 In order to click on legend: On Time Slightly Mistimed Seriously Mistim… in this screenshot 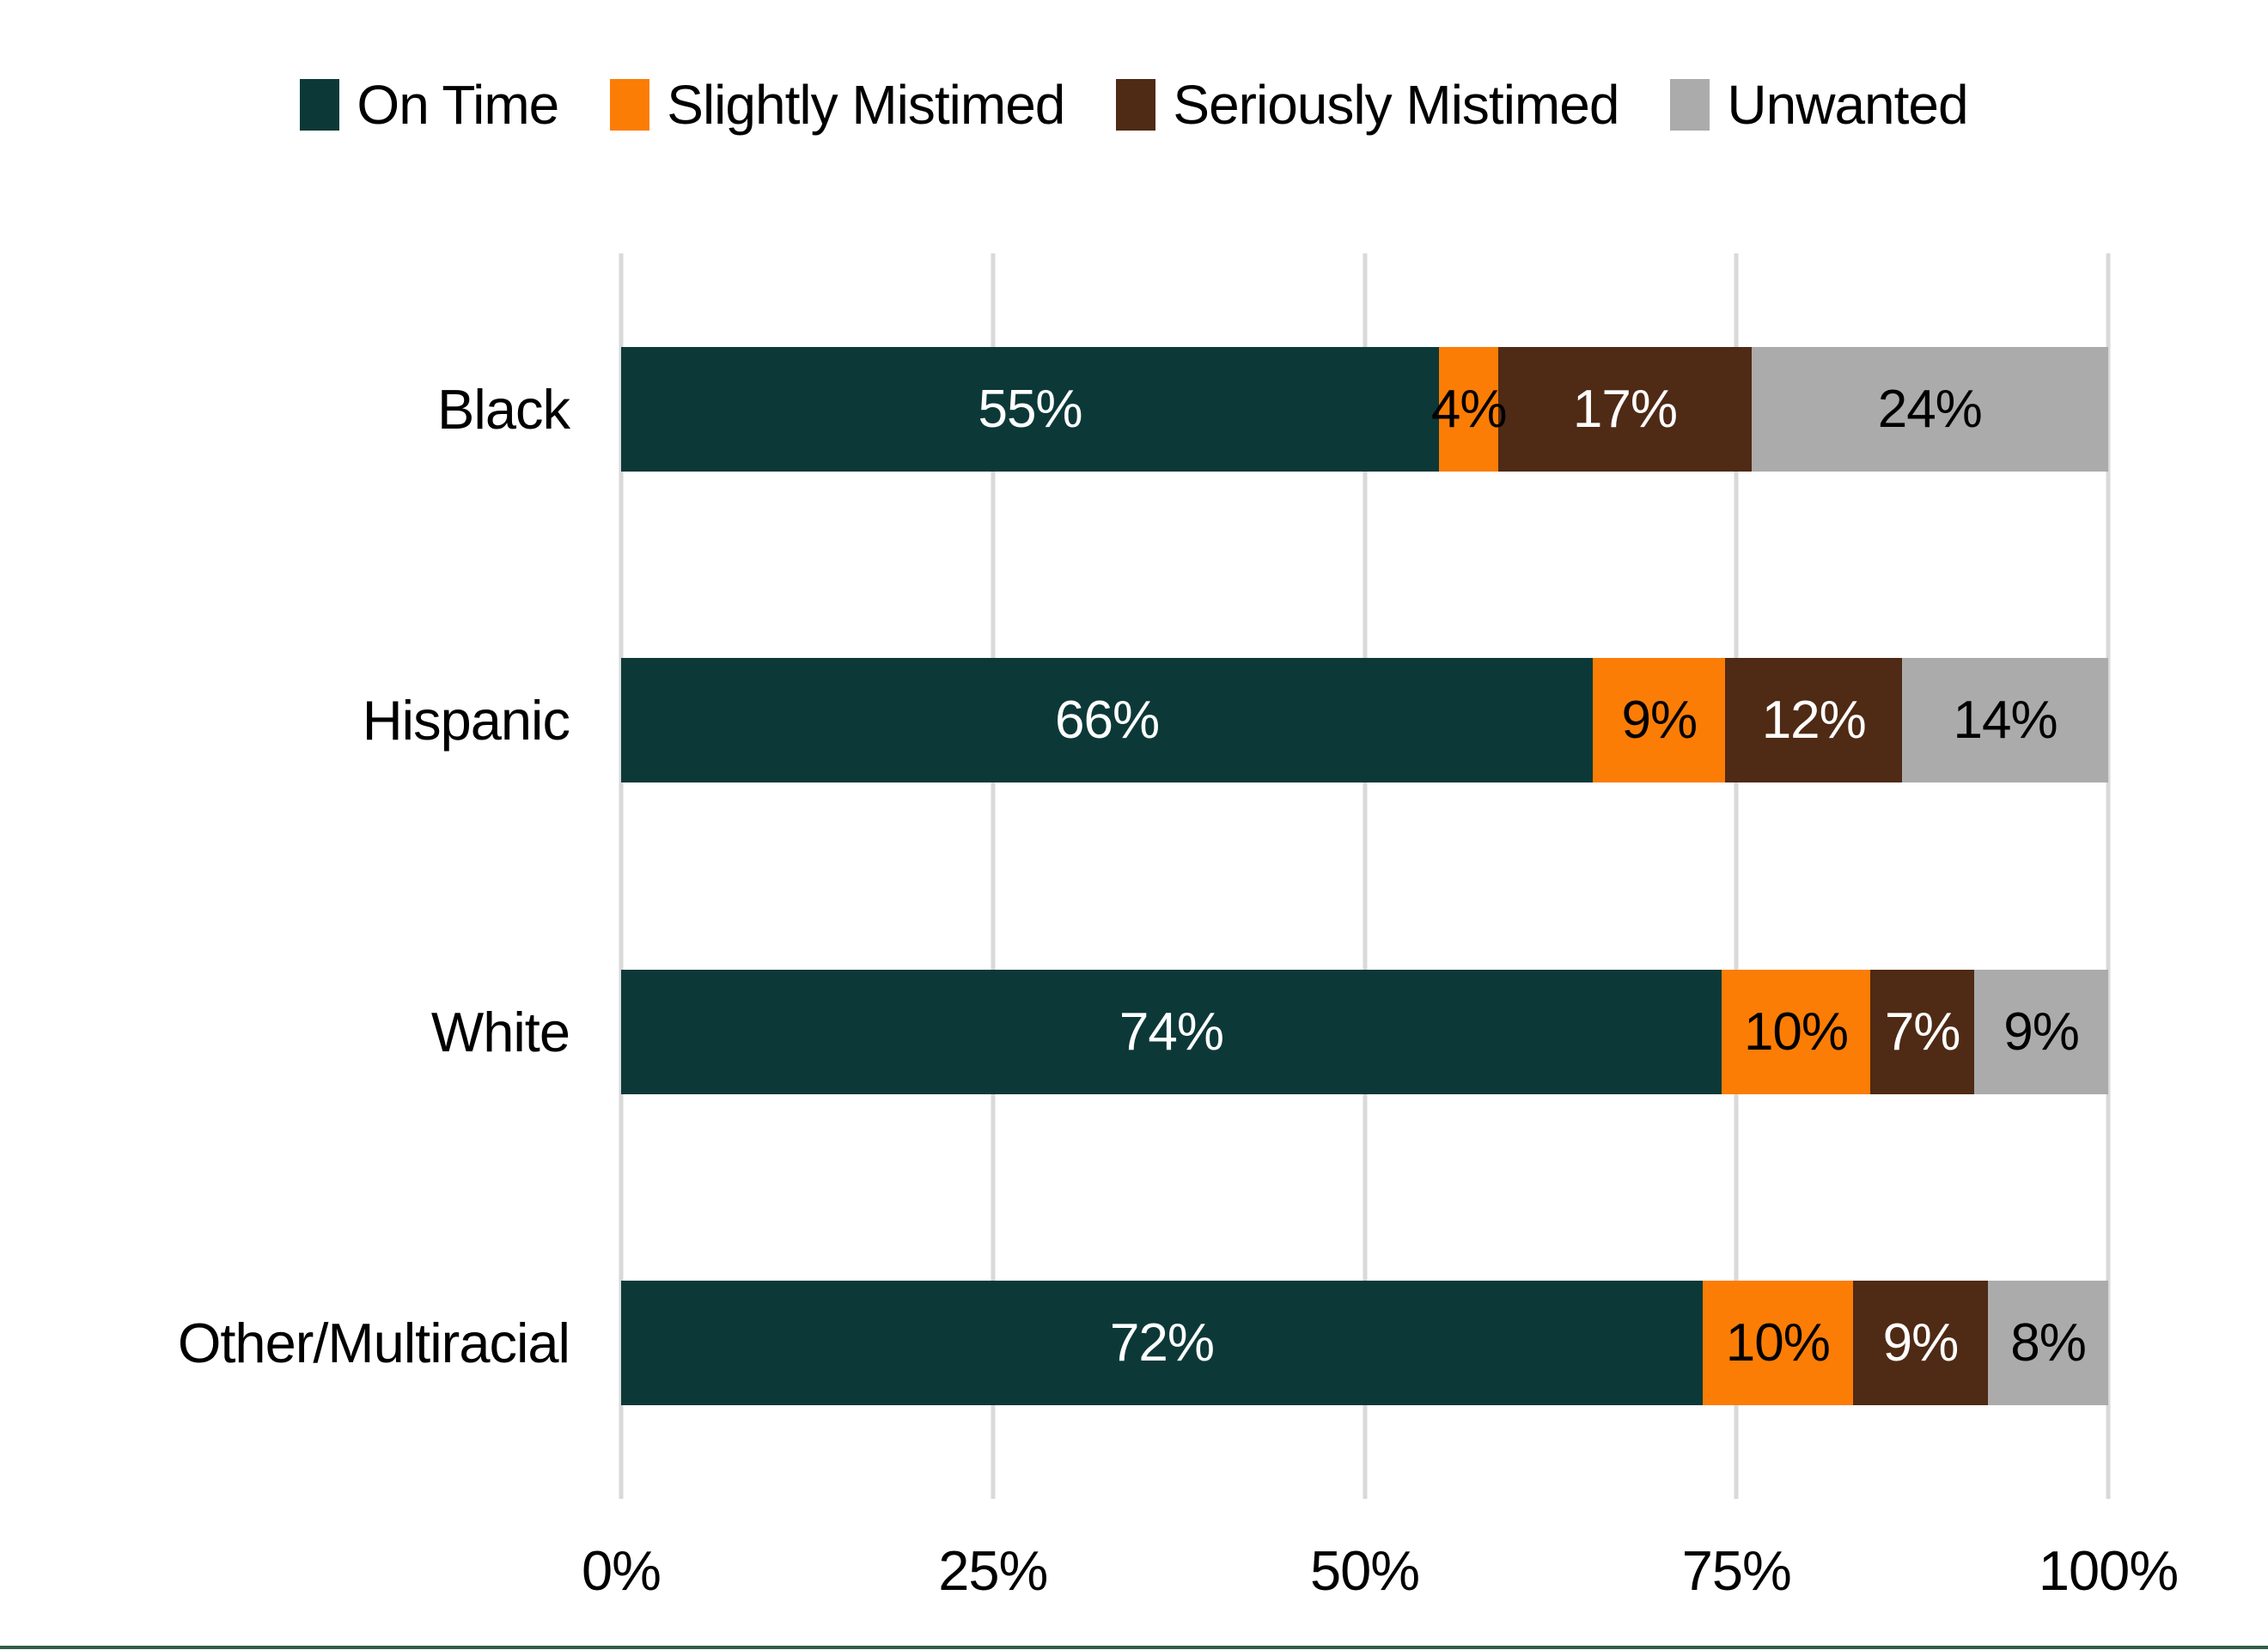, I will do `click(1134, 105)`.